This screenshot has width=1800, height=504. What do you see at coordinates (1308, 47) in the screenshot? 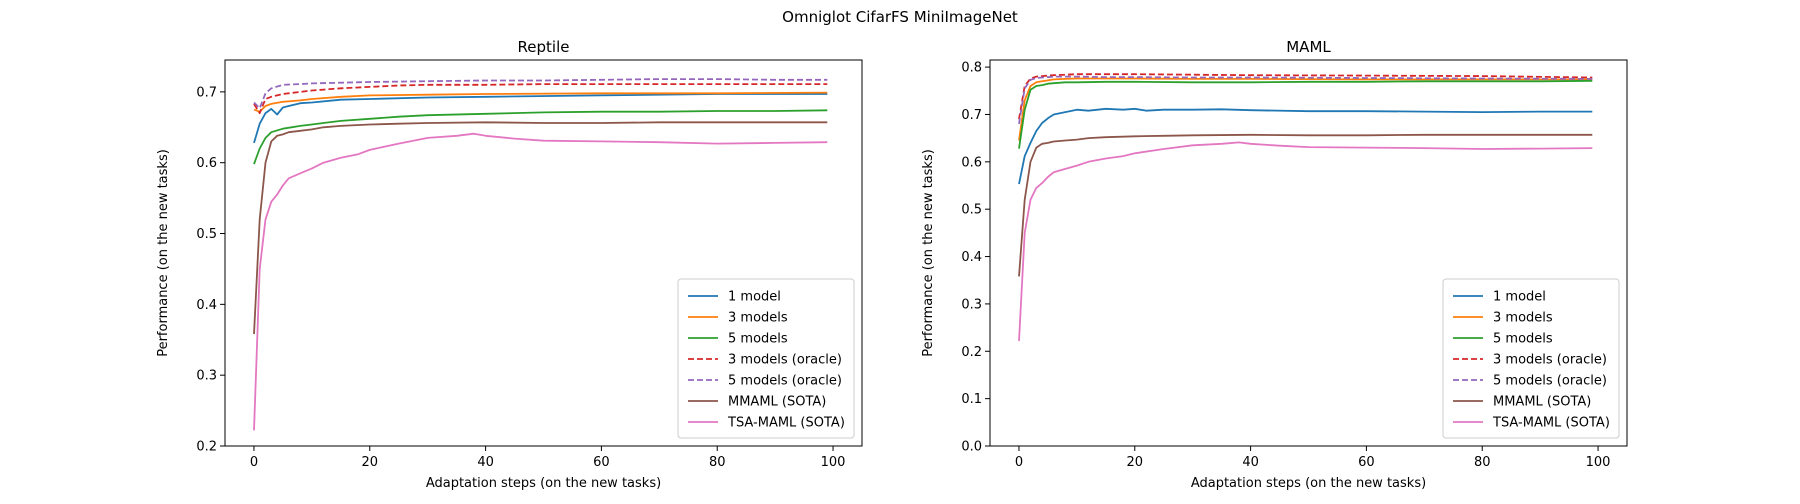
I see `panel-title: MAML` at bounding box center [1308, 47].